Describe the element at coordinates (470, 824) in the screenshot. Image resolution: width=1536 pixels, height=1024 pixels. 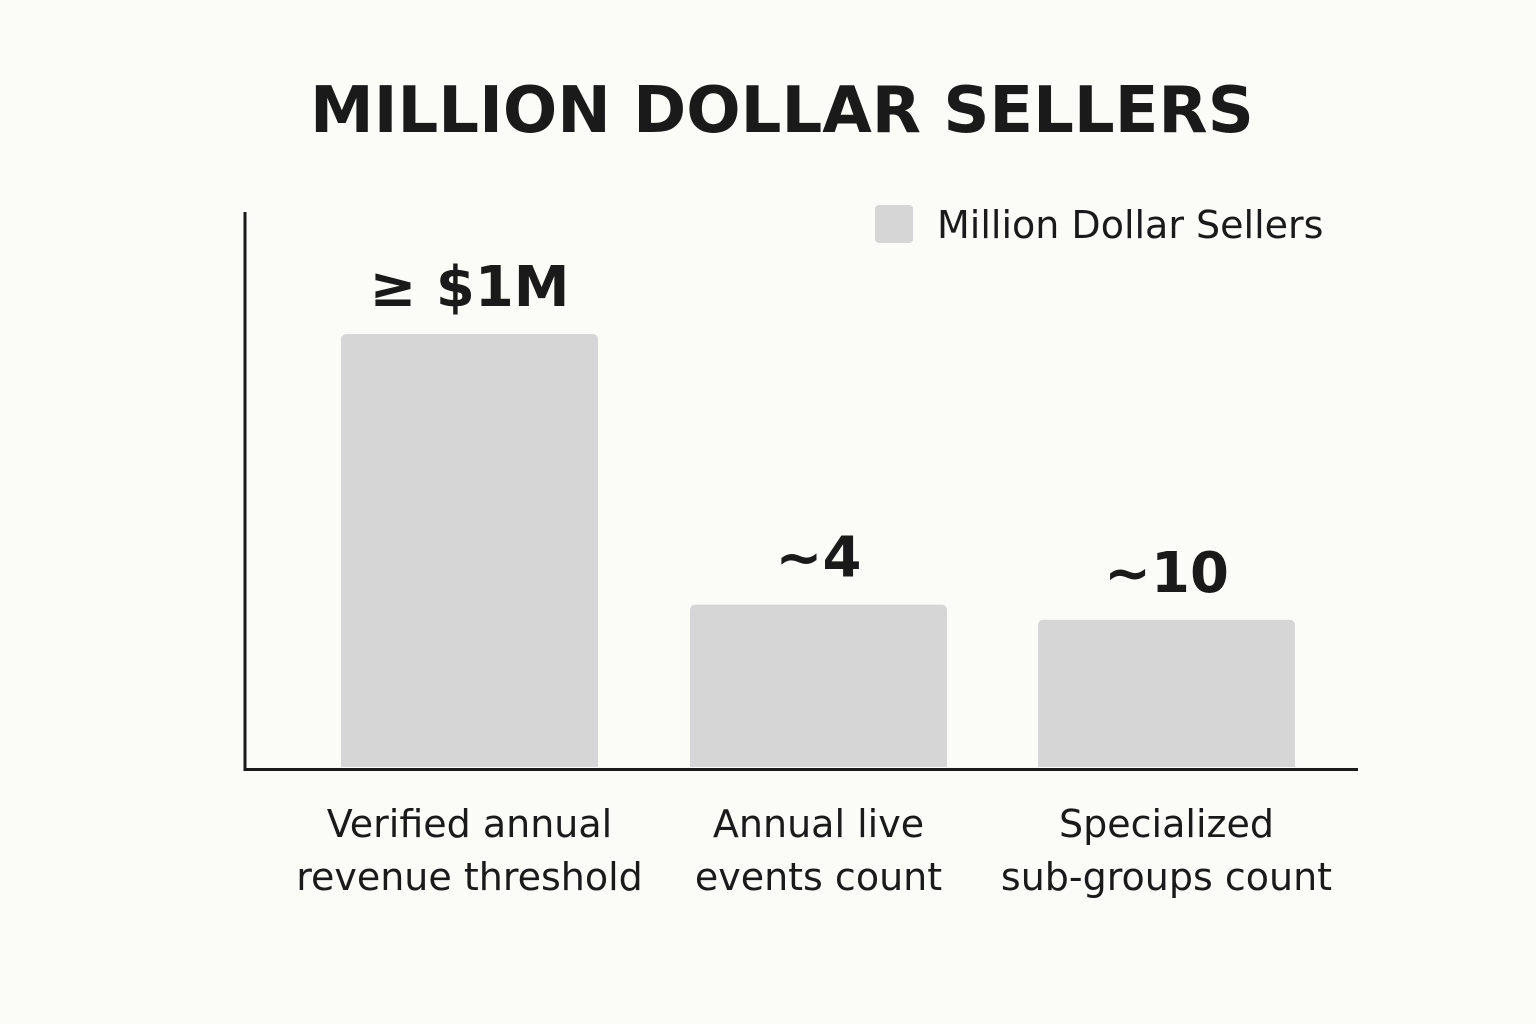
I see `category-label-line: Verified annual` at that location.